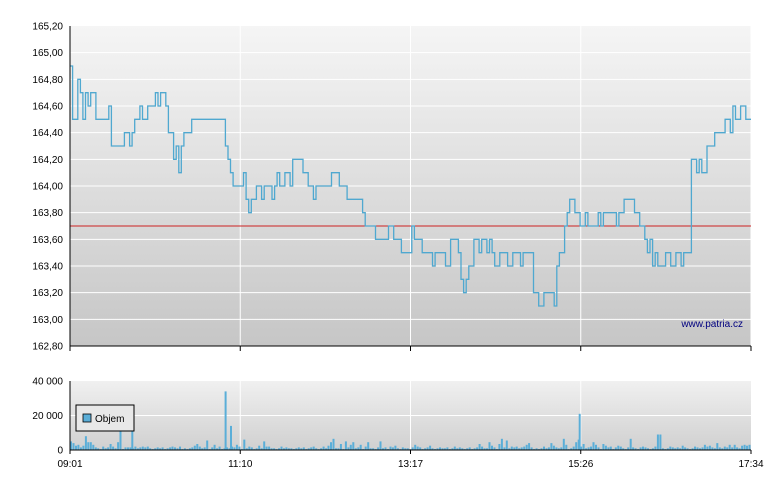 This screenshot has width=780, height=490. What do you see at coordinates (47, 240) in the screenshot?
I see `price-y-tick-label: 163,60` at bounding box center [47, 240].